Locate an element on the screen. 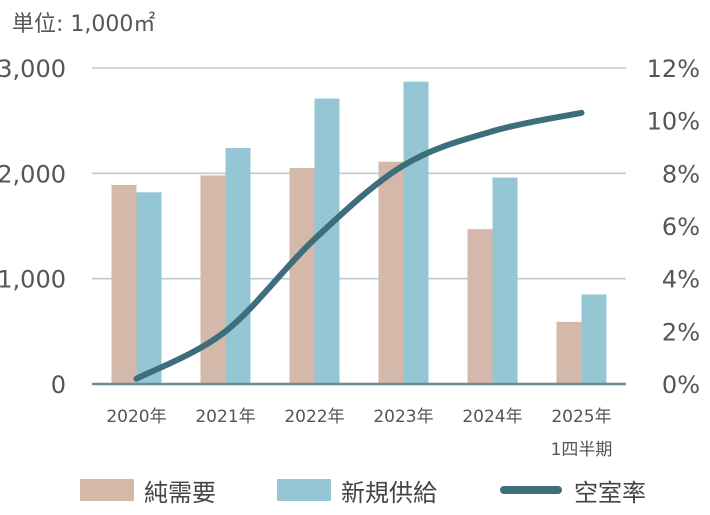  x-tick-sublabel: 1四半期 is located at coordinates (582, 450).